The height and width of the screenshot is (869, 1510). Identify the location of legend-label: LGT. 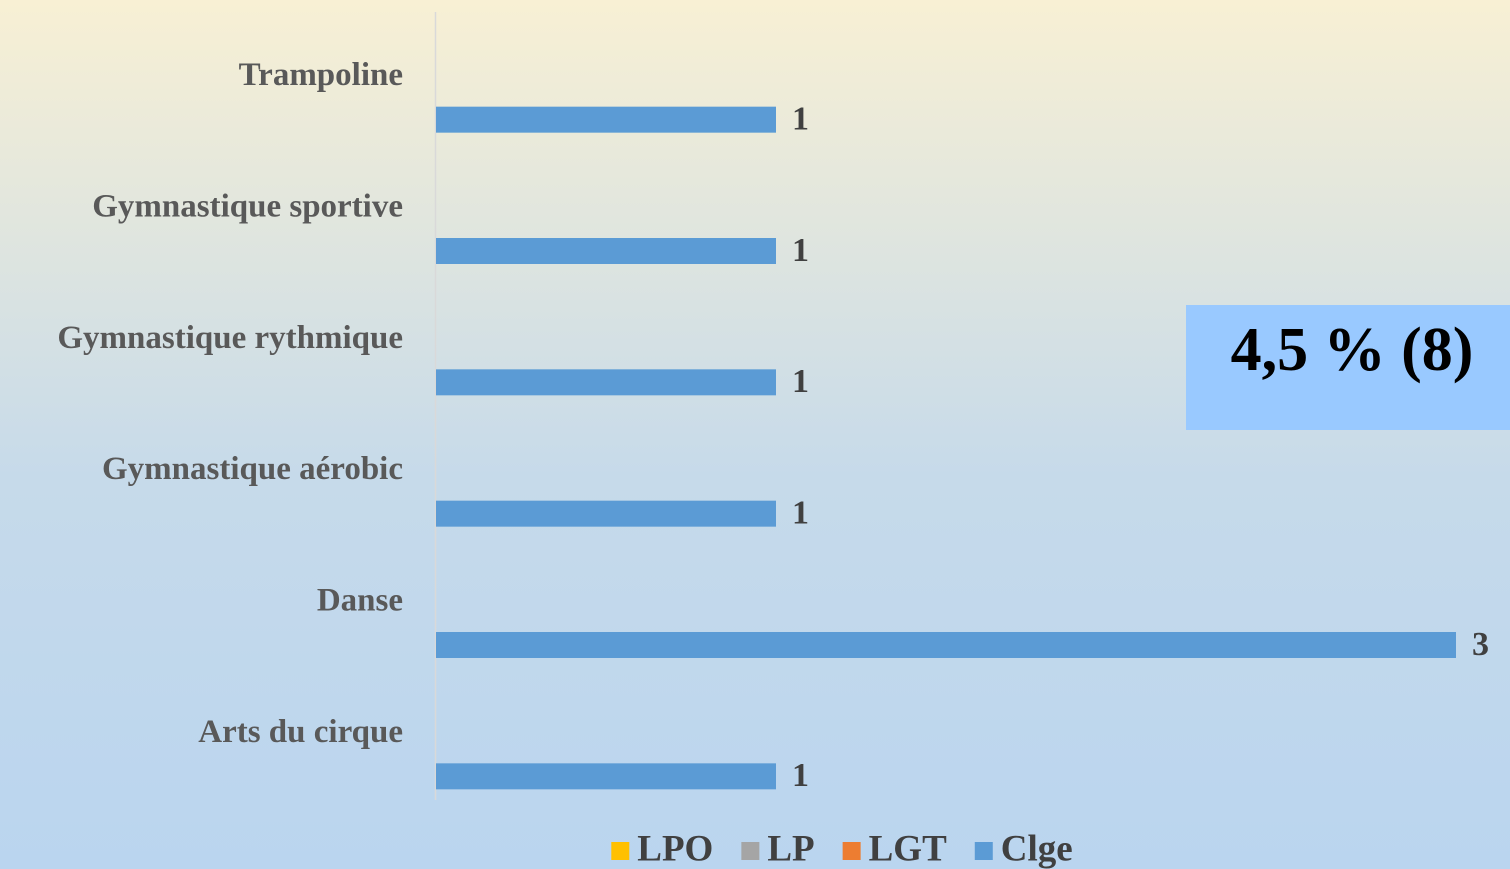
(908, 848).